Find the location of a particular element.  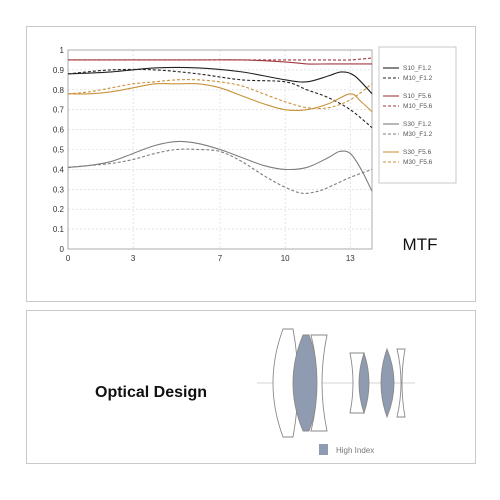

chart-title: MTF is located at coordinates (420, 244).